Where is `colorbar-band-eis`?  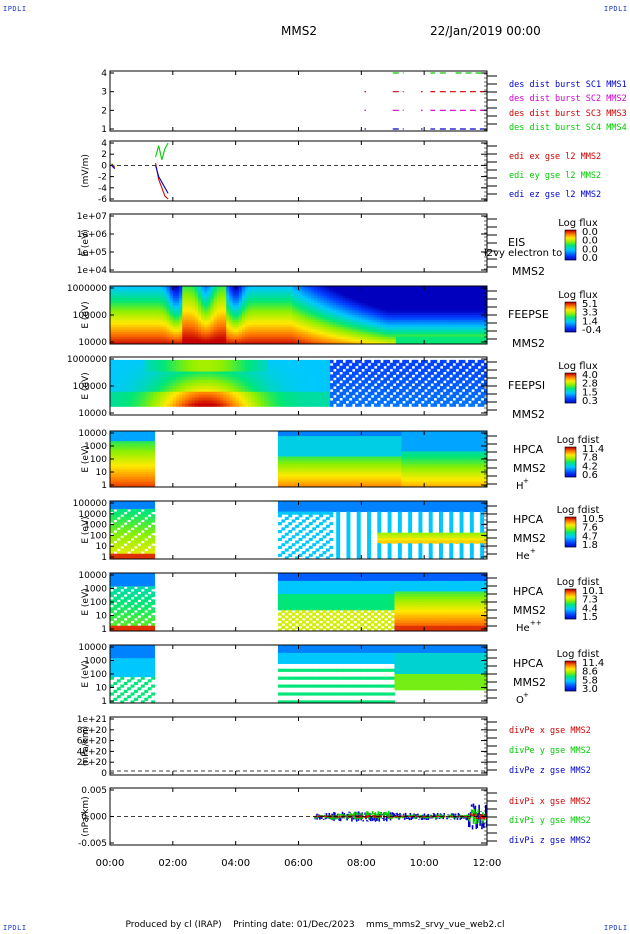 colorbar-band-eis is located at coordinates (570, 231).